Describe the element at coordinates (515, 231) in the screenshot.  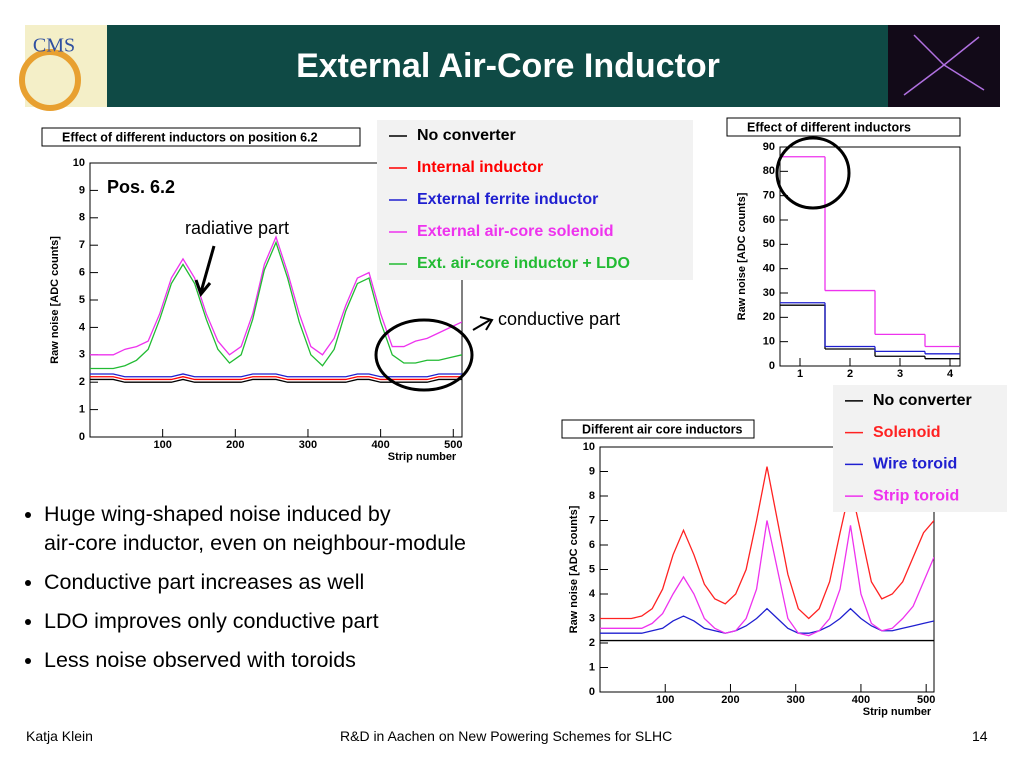
I see `legend-label: External air-core solenoid` at that location.